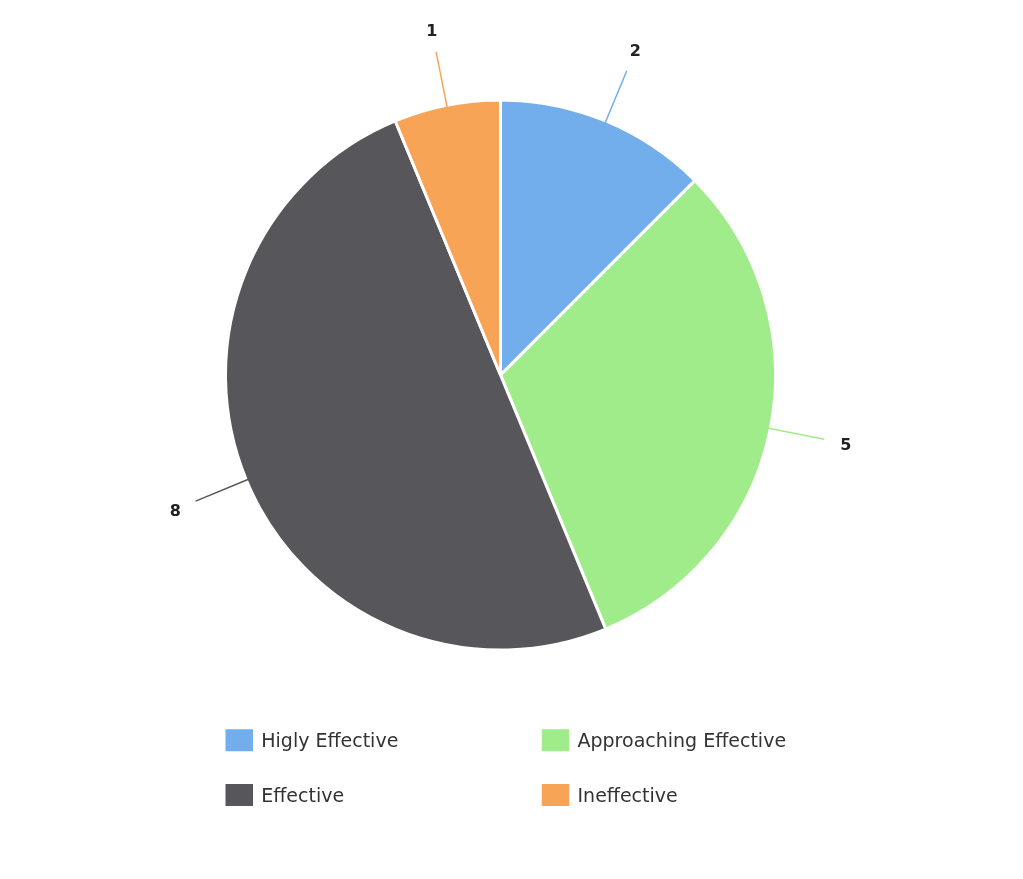 This screenshot has width=1023, height=879. Describe the element at coordinates (682, 740) in the screenshot. I see `legend-label: Approaching Effective` at that location.